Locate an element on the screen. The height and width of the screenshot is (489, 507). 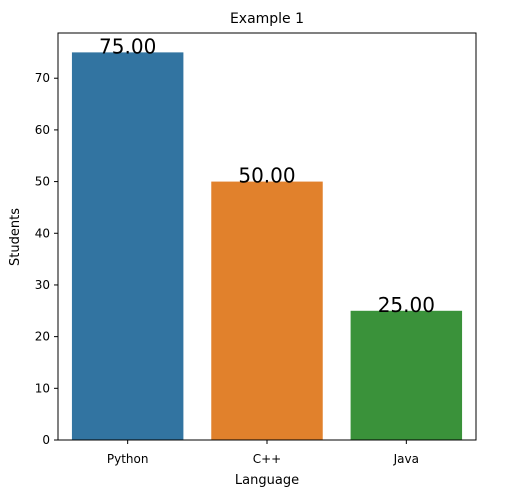
x-axis: Python C++ Java is located at coordinates (263, 453).